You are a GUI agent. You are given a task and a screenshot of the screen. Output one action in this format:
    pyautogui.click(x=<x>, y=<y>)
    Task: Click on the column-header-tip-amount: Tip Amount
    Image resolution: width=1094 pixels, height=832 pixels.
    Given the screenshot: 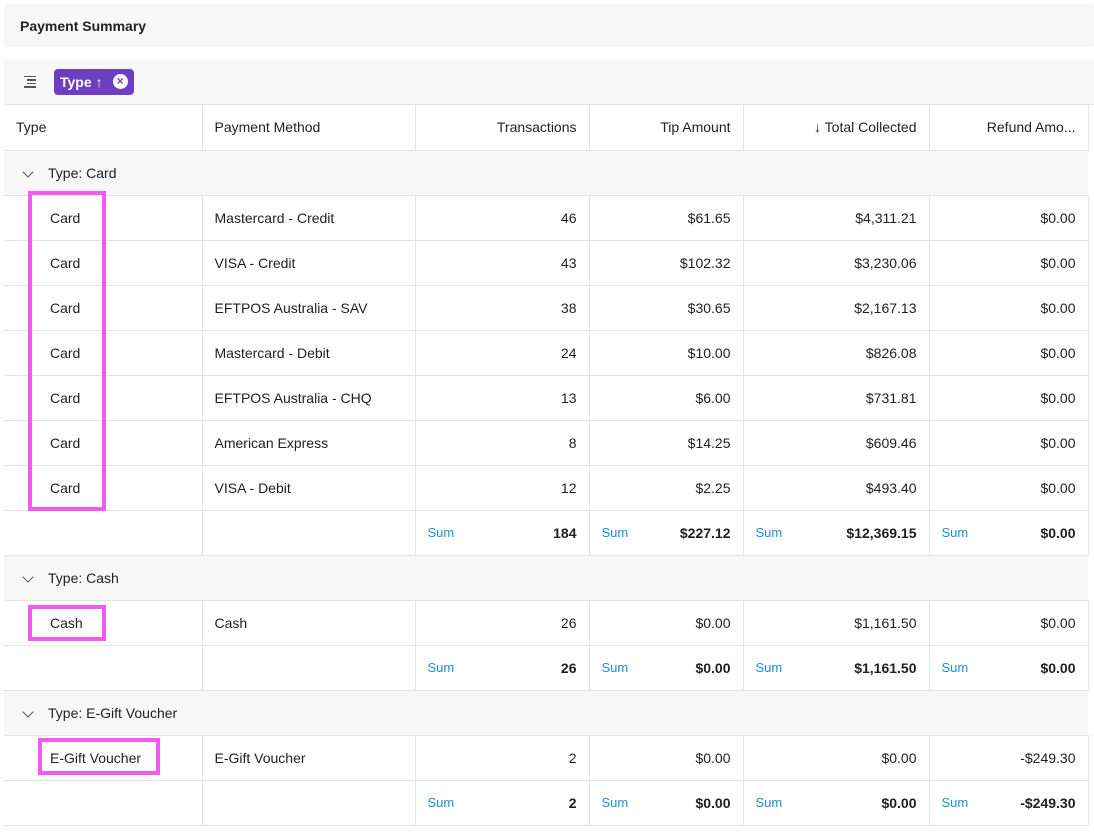 What is the action you would take?
    pyautogui.click(x=666, y=128)
    